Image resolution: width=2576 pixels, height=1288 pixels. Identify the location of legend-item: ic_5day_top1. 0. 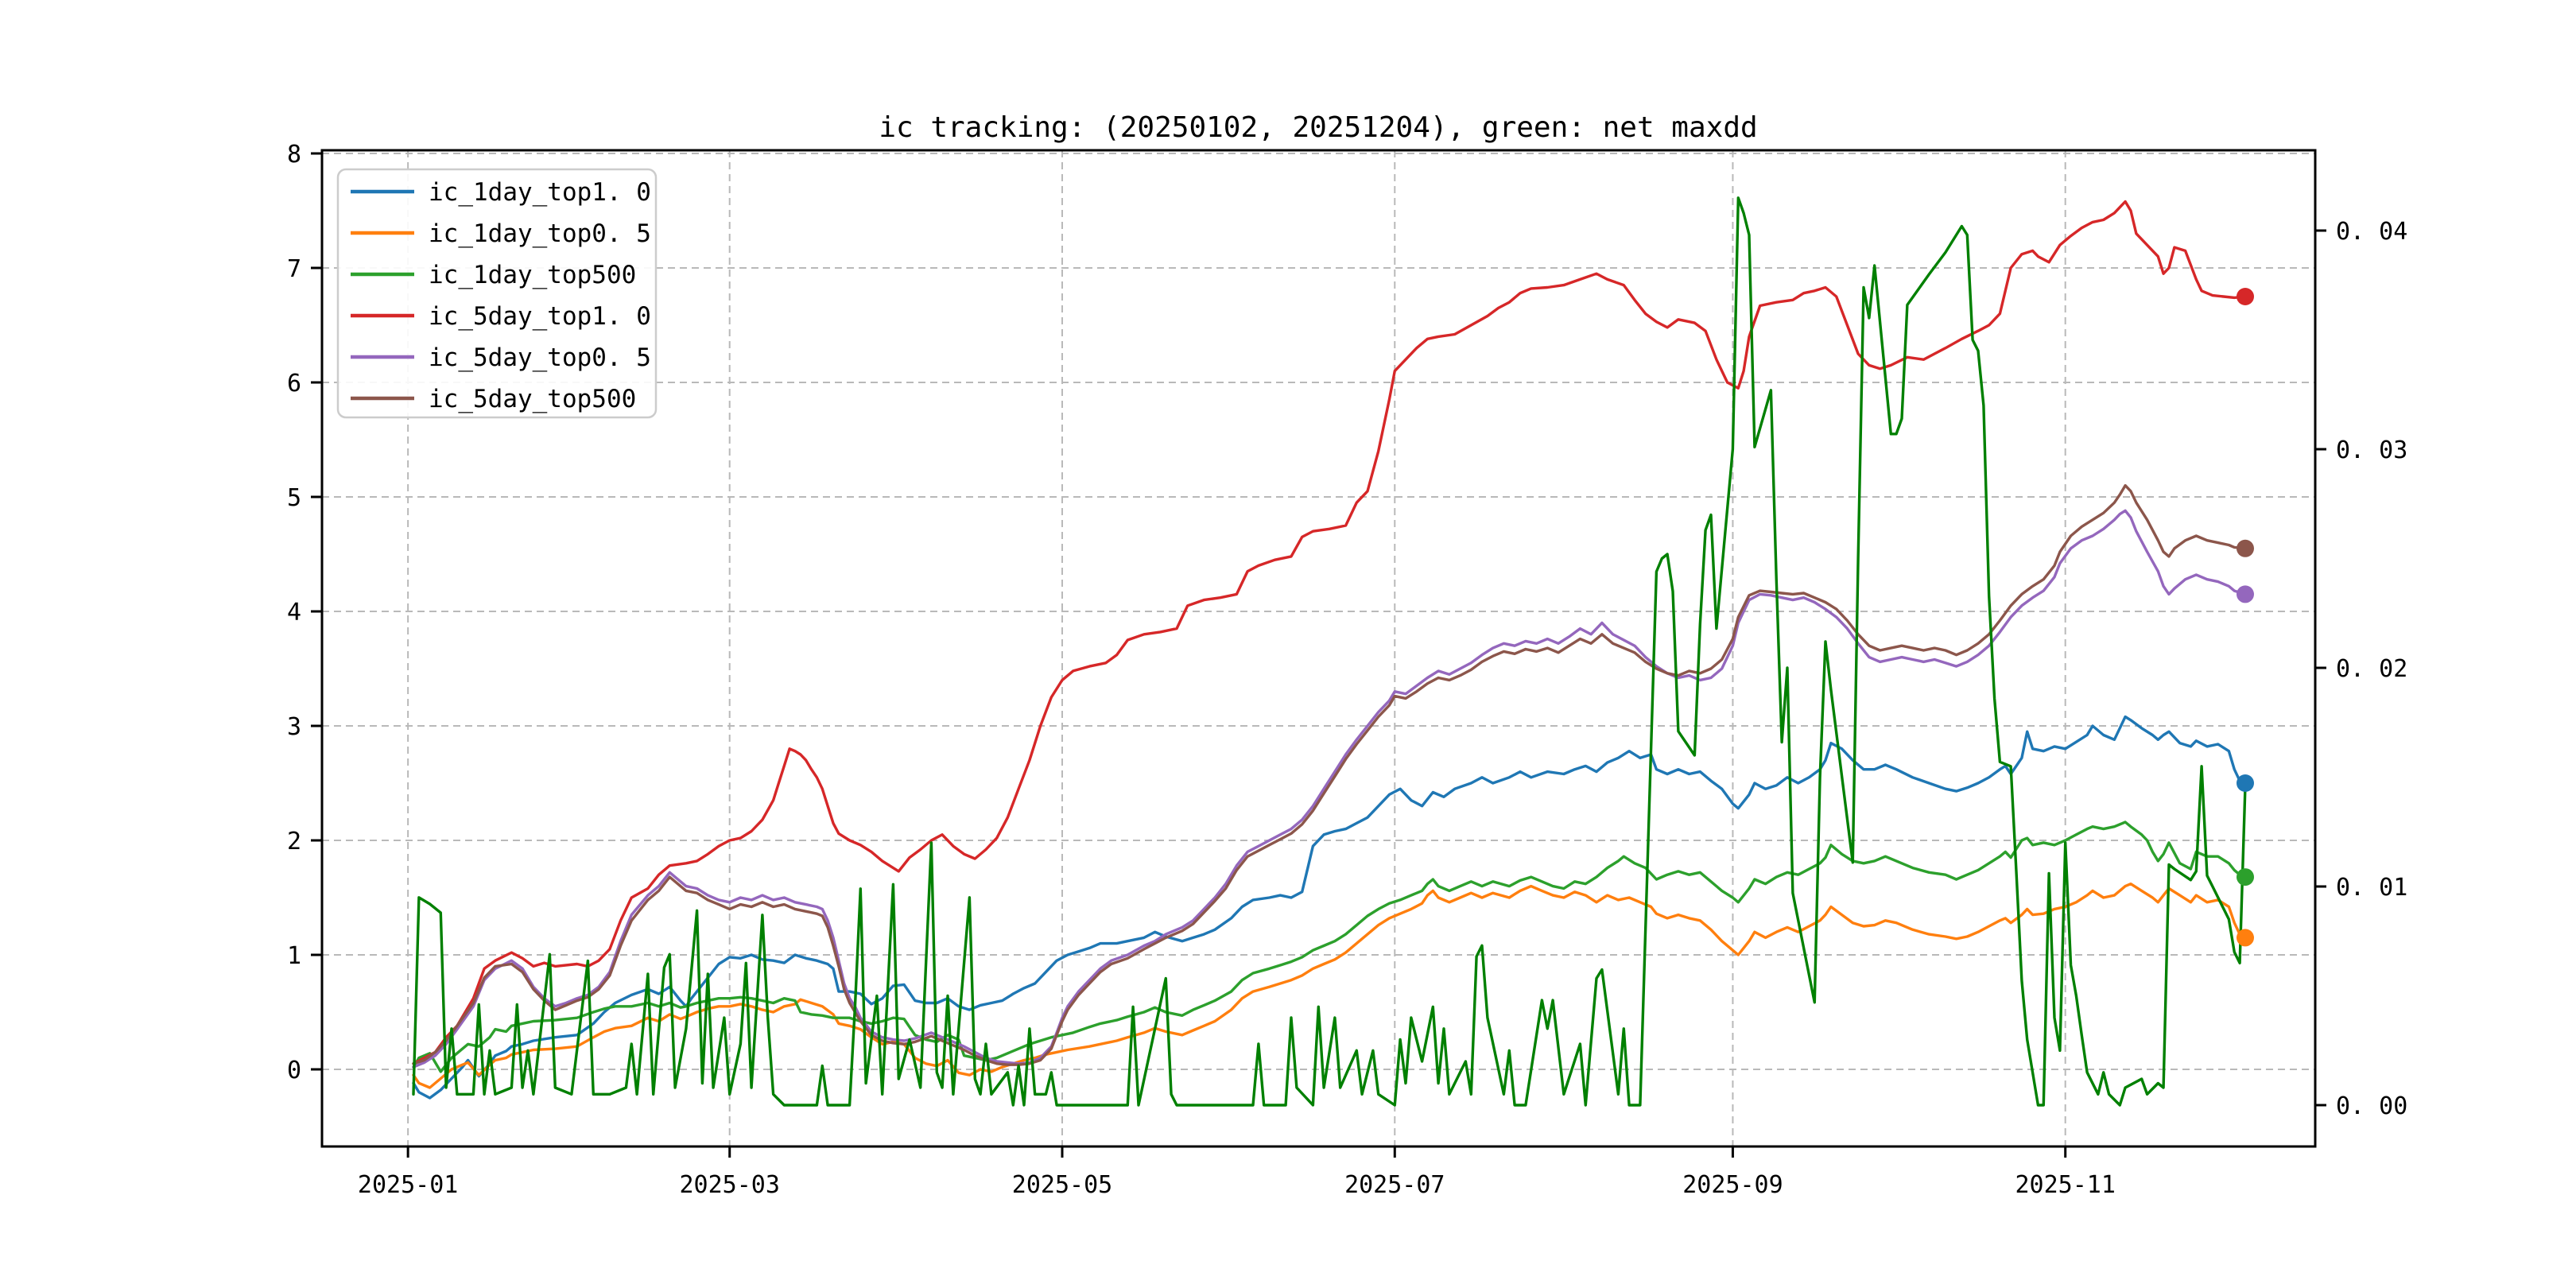
(501, 316).